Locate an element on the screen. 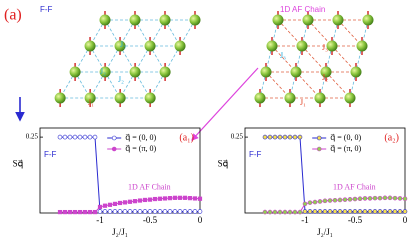 Image resolution: width=409 pixels, height=240 pixels. y-axis-label: Sq⃗ is located at coordinates (18, 164).